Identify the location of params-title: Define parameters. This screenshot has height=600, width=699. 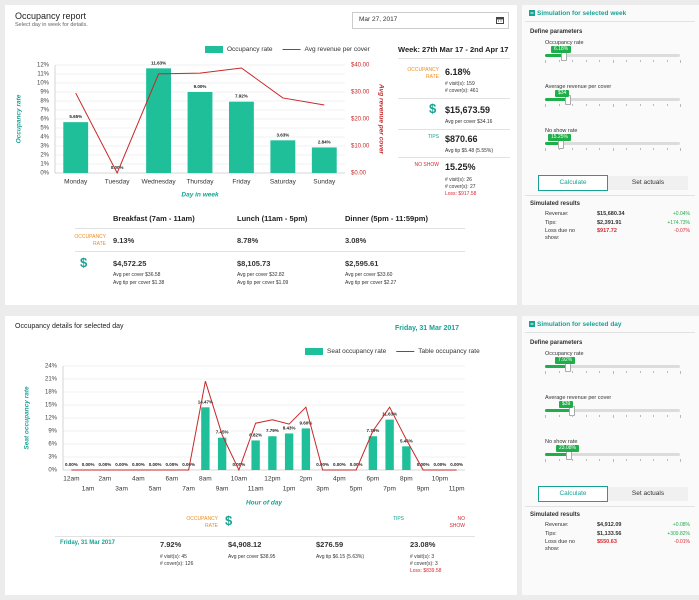
(556, 32).